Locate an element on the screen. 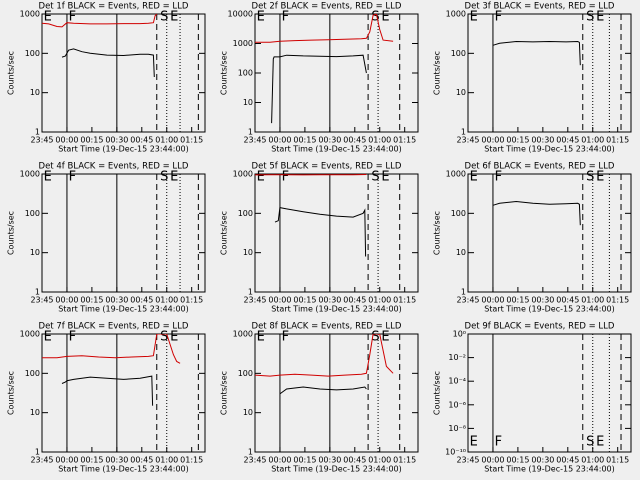  chart-title: Det 3f BLACK = Events, RED = LLD is located at coordinates (540, 7).